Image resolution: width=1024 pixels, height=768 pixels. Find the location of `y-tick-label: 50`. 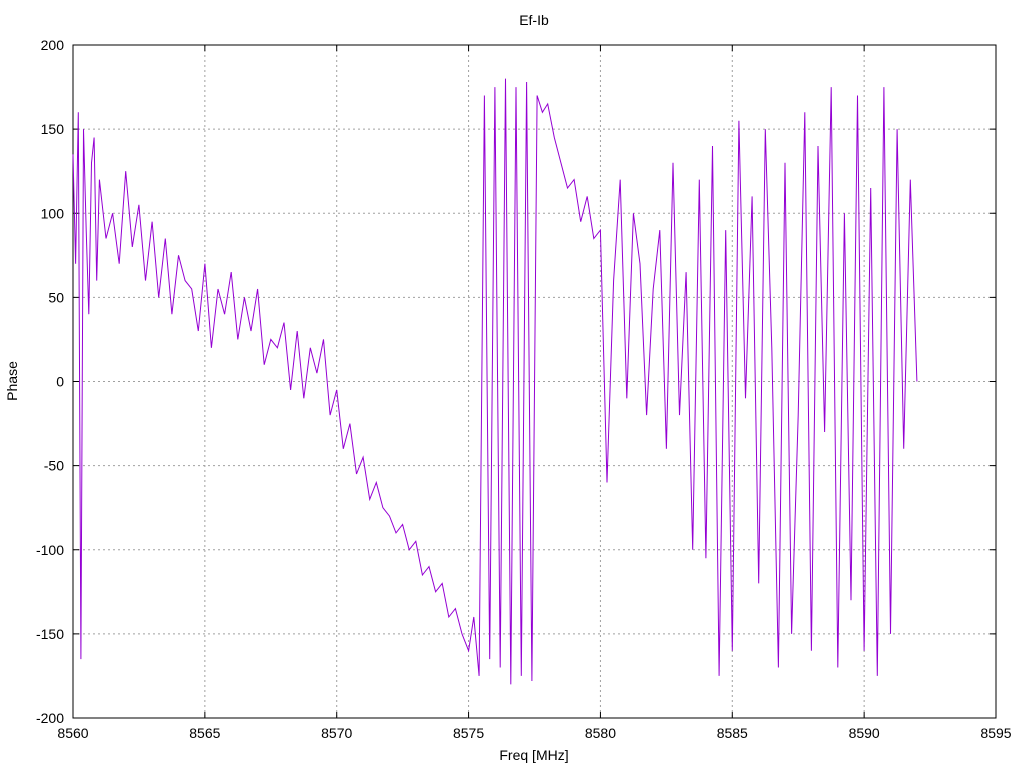

y-tick-label: 50 is located at coordinates (56, 297).